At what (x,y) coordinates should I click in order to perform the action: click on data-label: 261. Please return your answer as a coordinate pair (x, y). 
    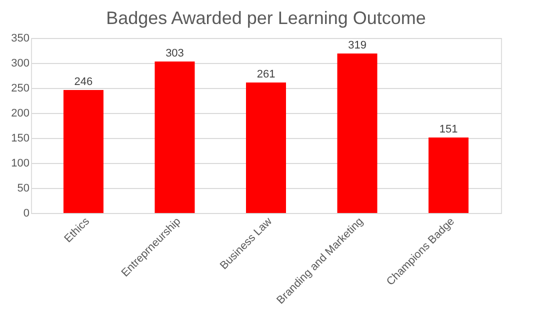
    Looking at the image, I should click on (266, 74).